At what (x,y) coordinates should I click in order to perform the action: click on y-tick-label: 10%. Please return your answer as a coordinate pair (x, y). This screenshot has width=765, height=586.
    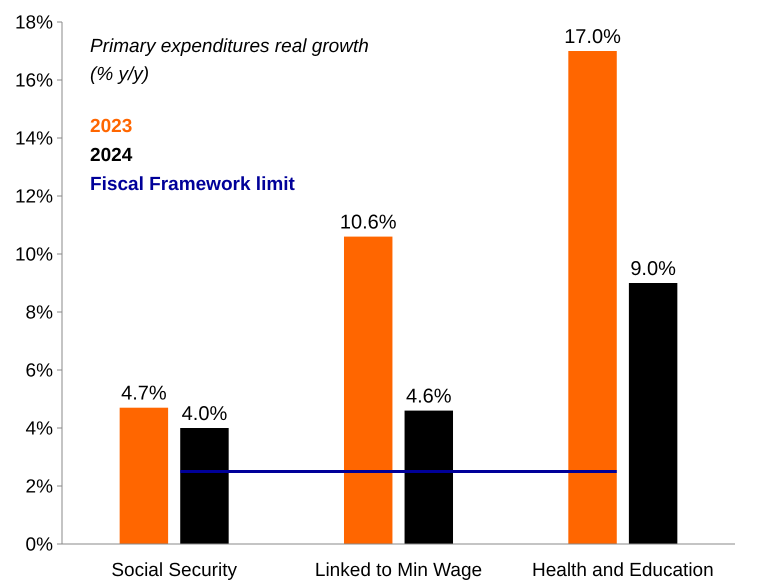
    Looking at the image, I should click on (34, 255).